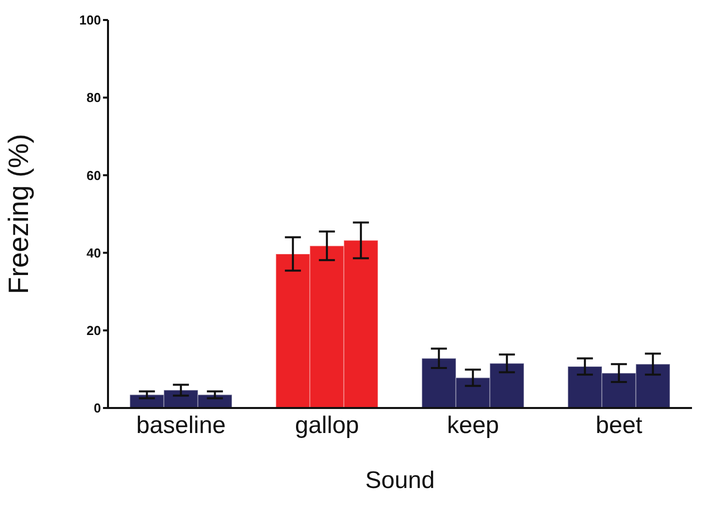 The image size is (704, 506). I want to click on y-axis-title: Freezing (%), so click(18, 214).